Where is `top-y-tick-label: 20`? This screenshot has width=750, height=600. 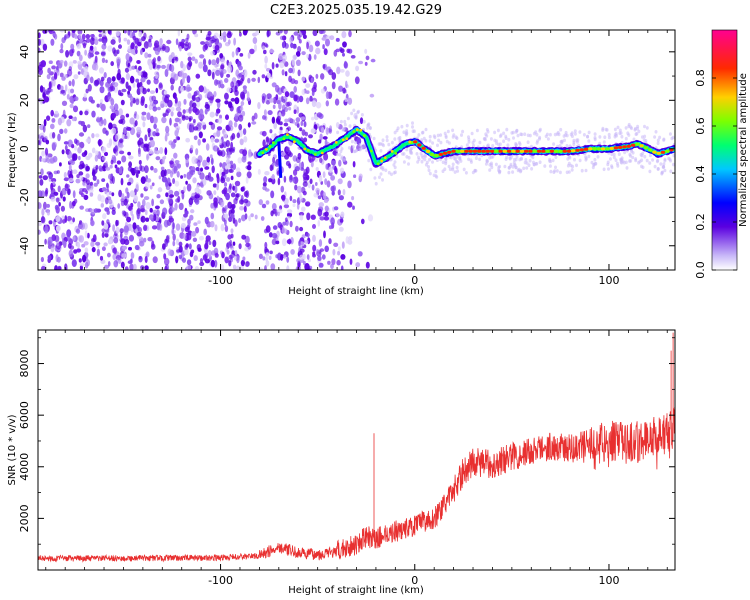
top-y-tick-label: 20 is located at coordinates (24, 100).